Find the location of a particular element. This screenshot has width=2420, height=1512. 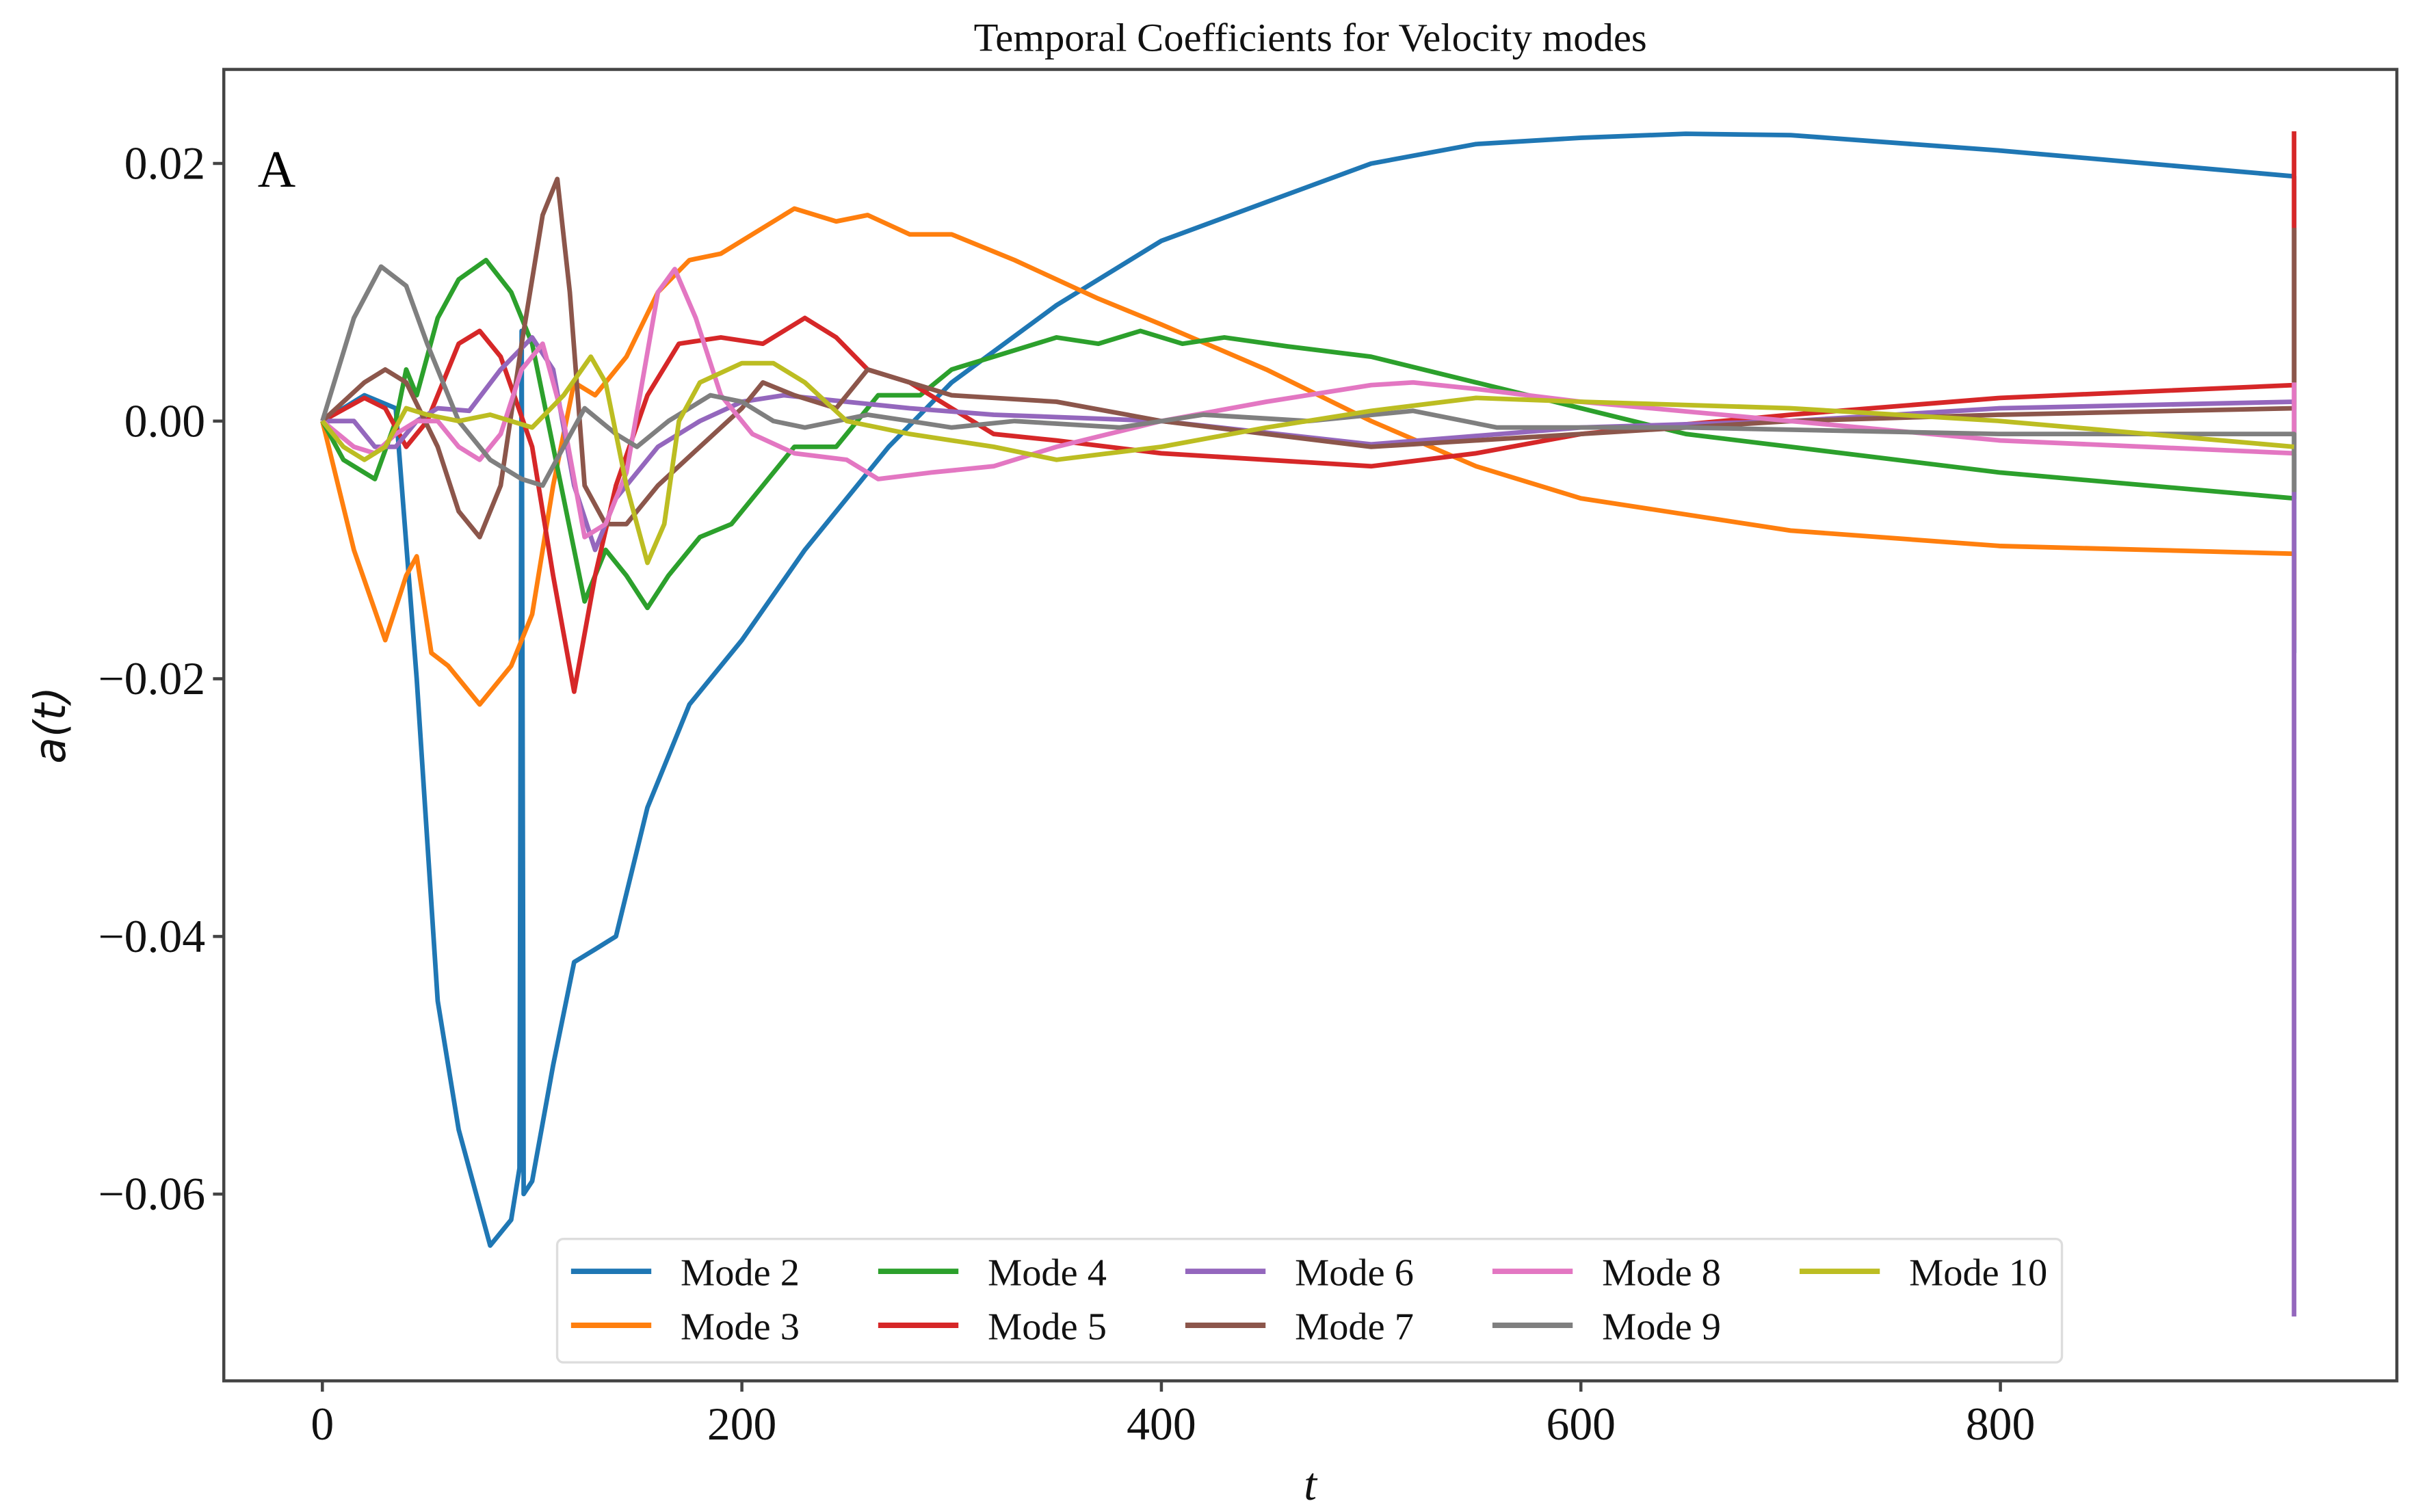

x-tick-label: 800 is located at coordinates (2001, 1424).